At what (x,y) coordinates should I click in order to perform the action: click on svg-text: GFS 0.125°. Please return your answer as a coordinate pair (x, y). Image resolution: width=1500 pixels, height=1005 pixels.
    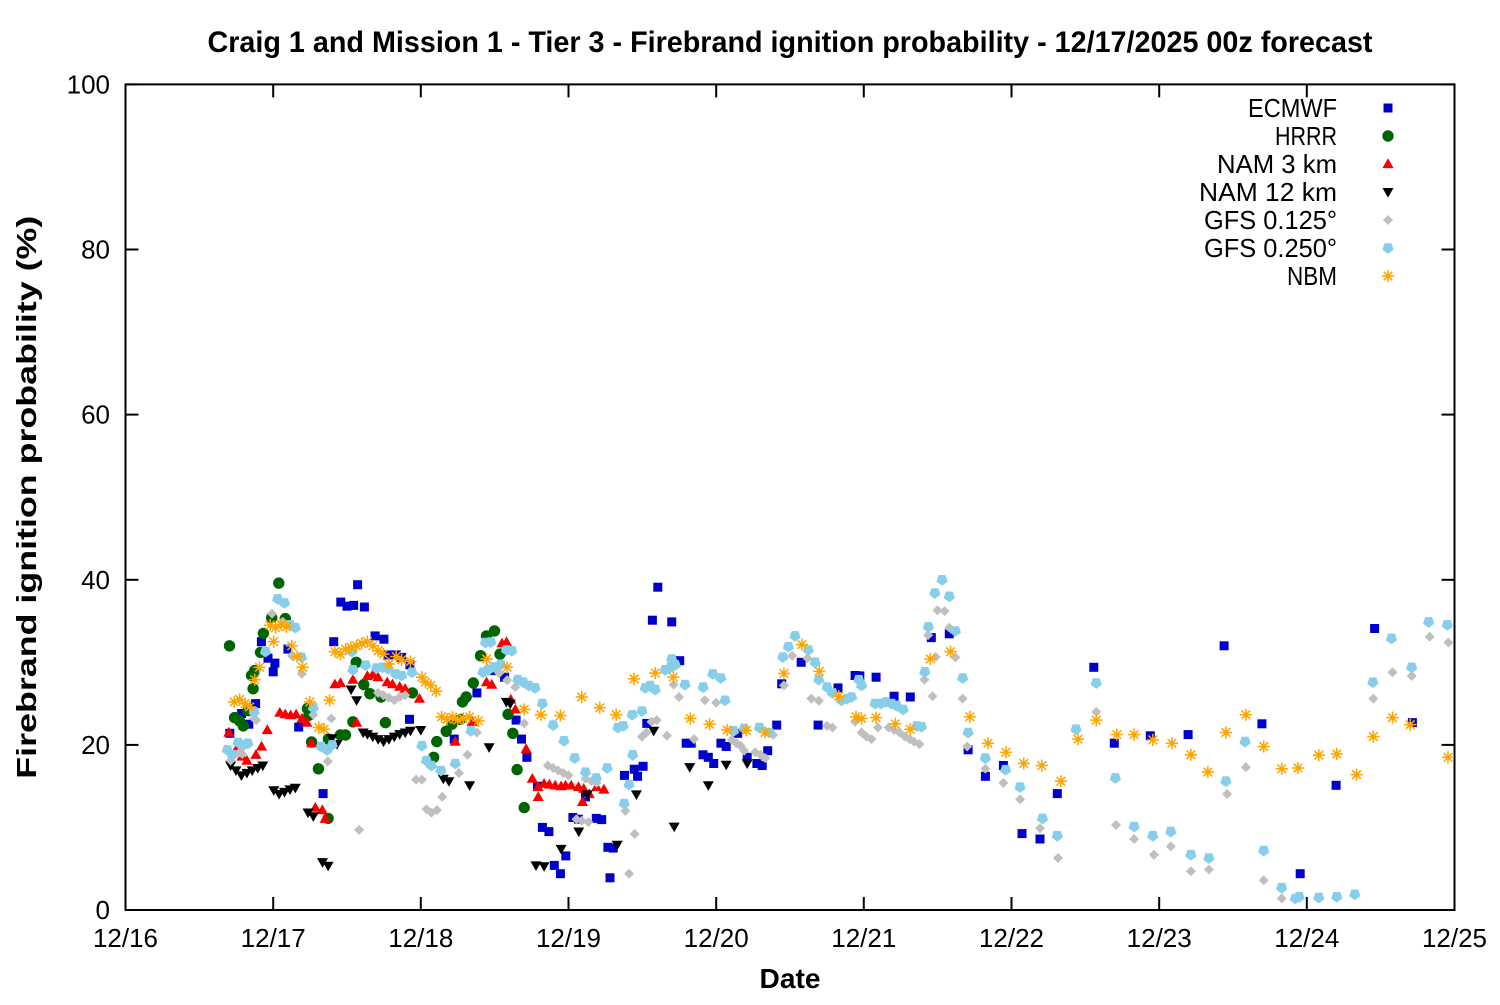
    Looking at the image, I should click on (1270, 220).